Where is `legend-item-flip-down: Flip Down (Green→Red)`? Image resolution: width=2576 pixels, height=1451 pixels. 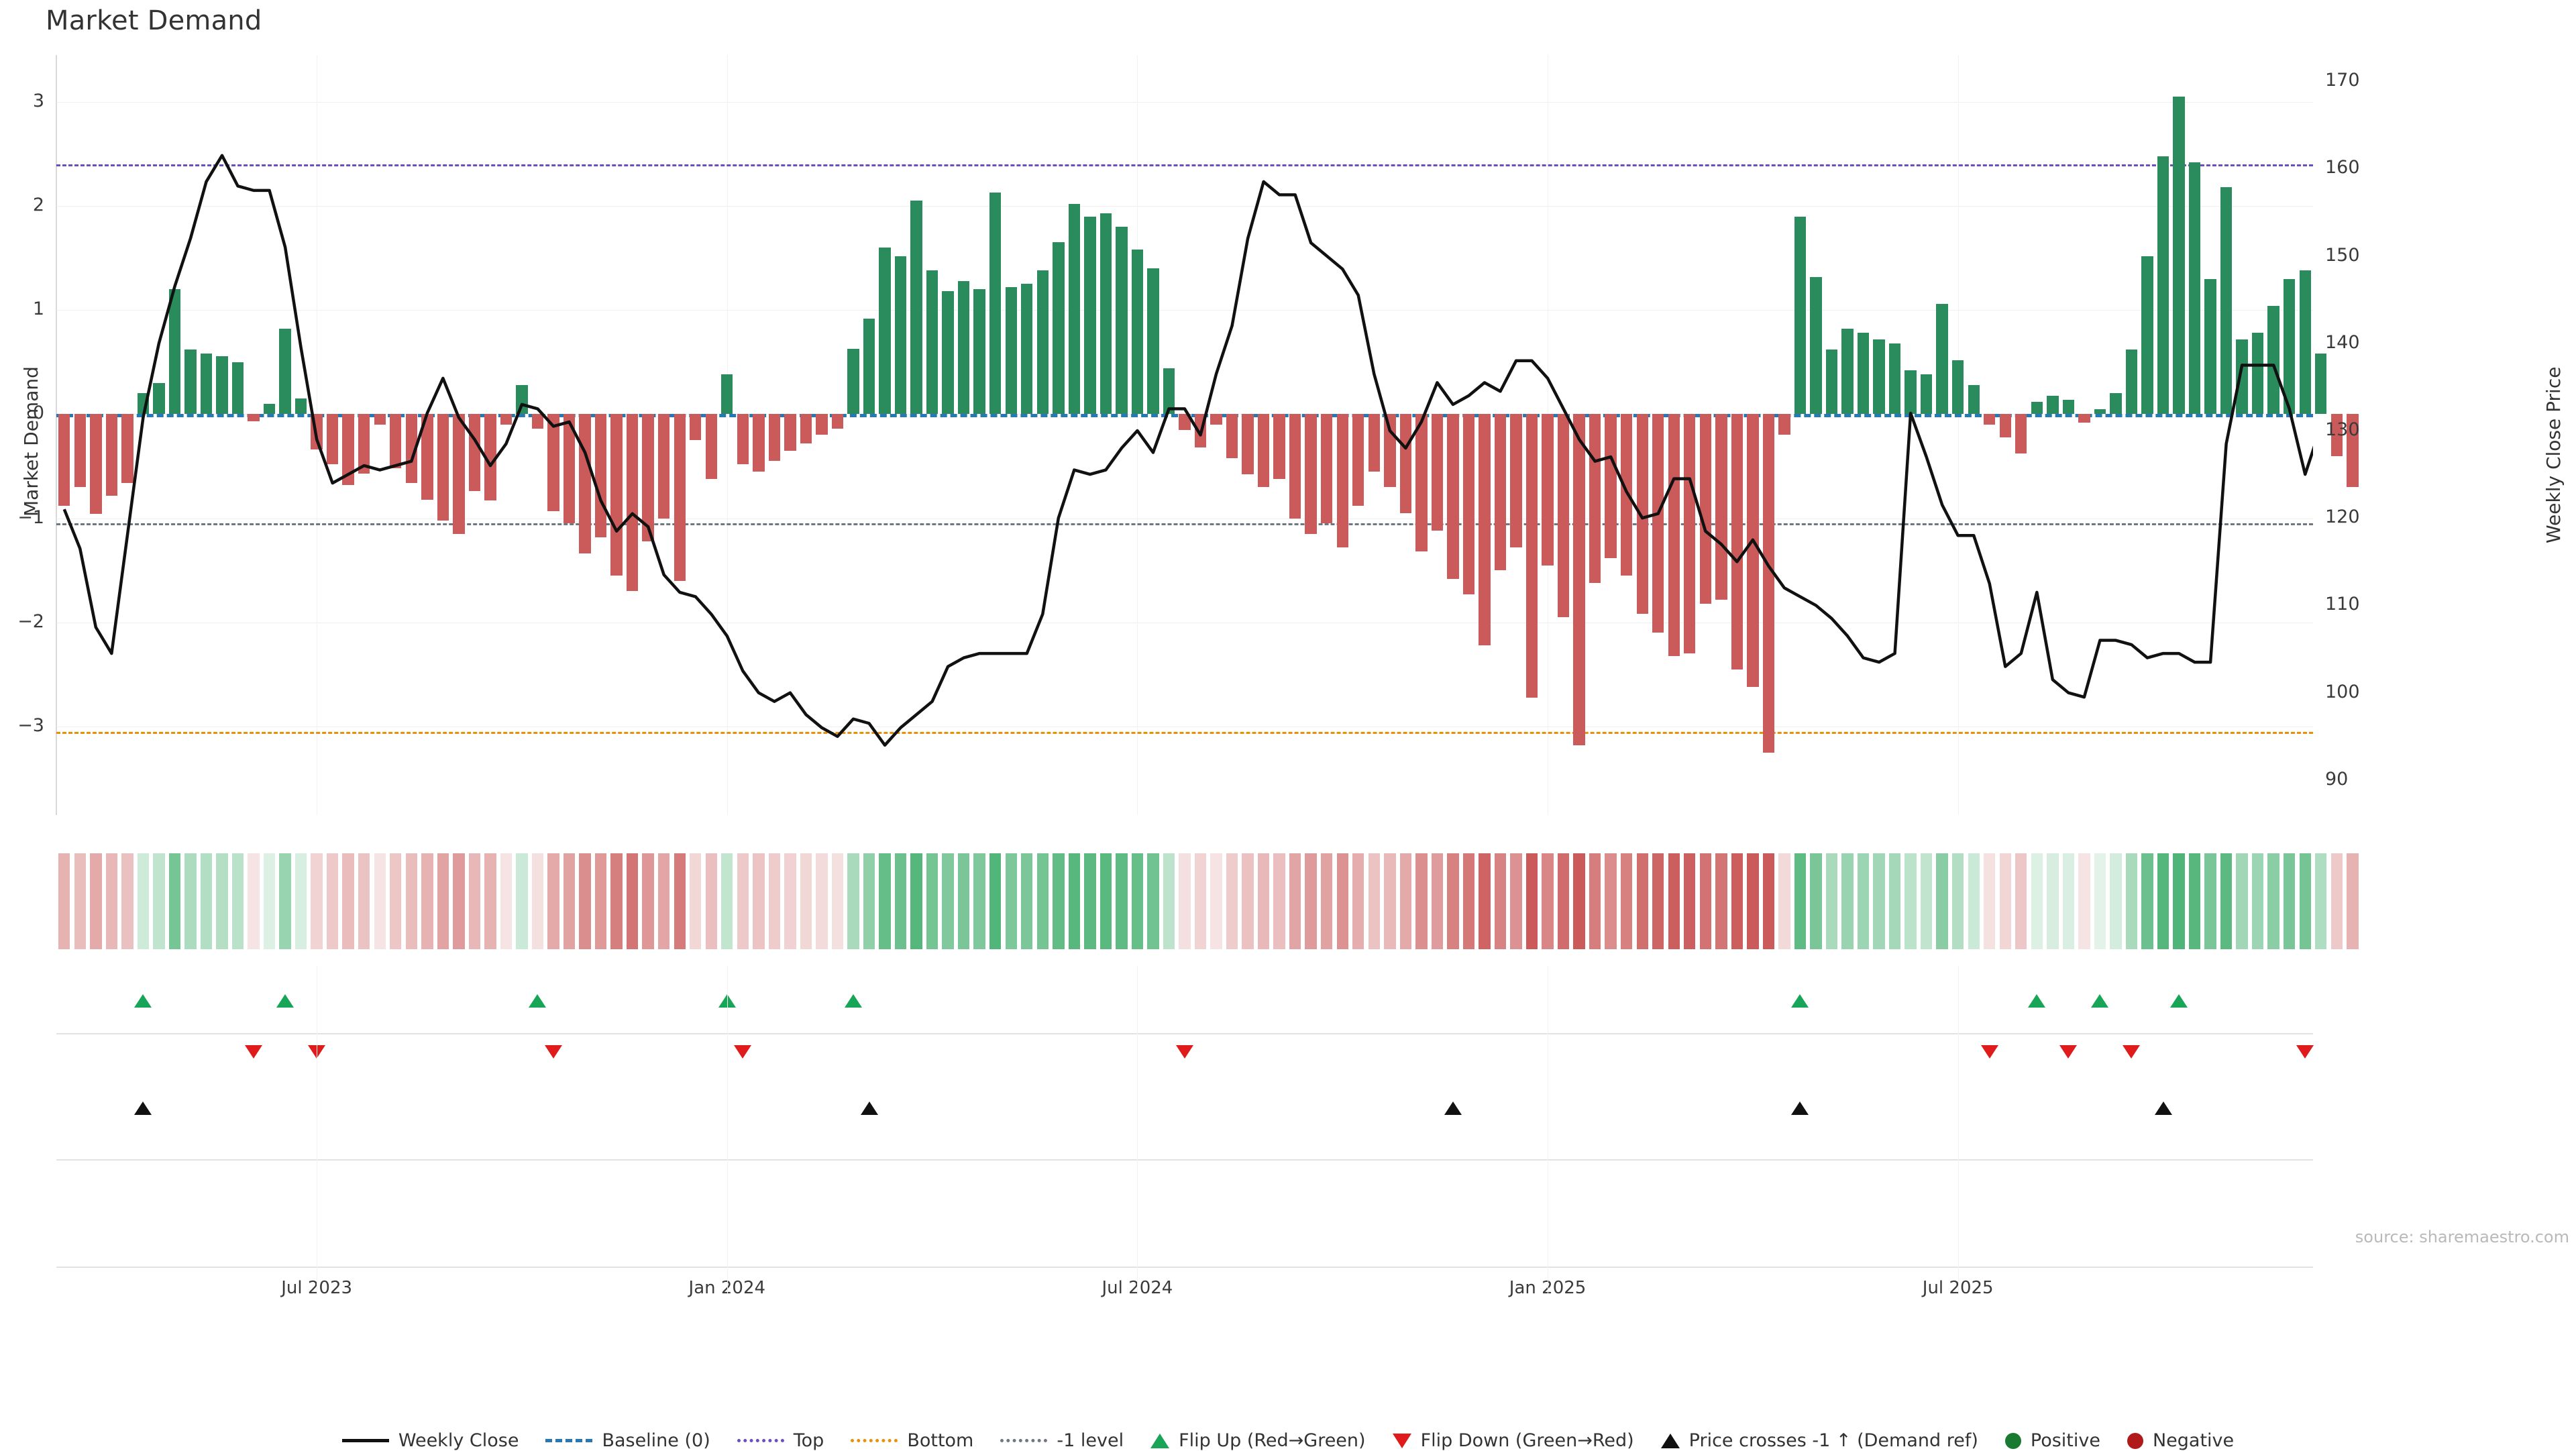
legend-item-flip-down: Flip Down (Green→Red) is located at coordinates (1513, 1440).